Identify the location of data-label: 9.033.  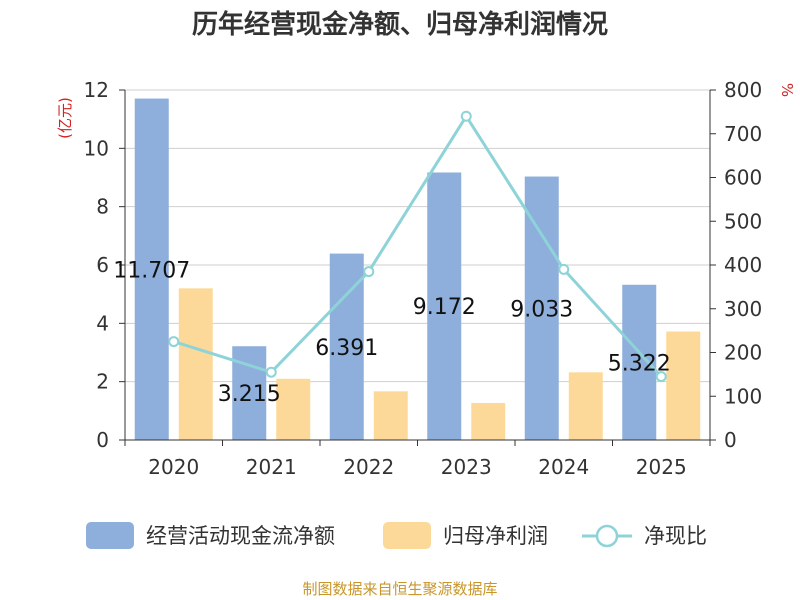
(541, 309).